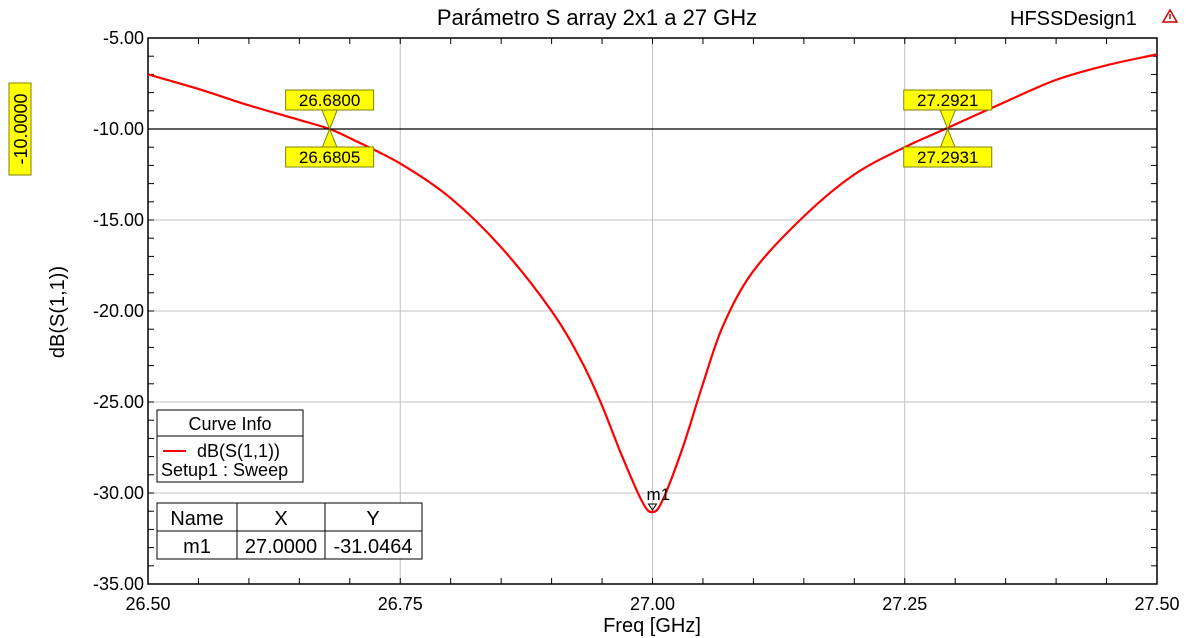  I want to click on reference-label-text: -10.0000, so click(21, 128).